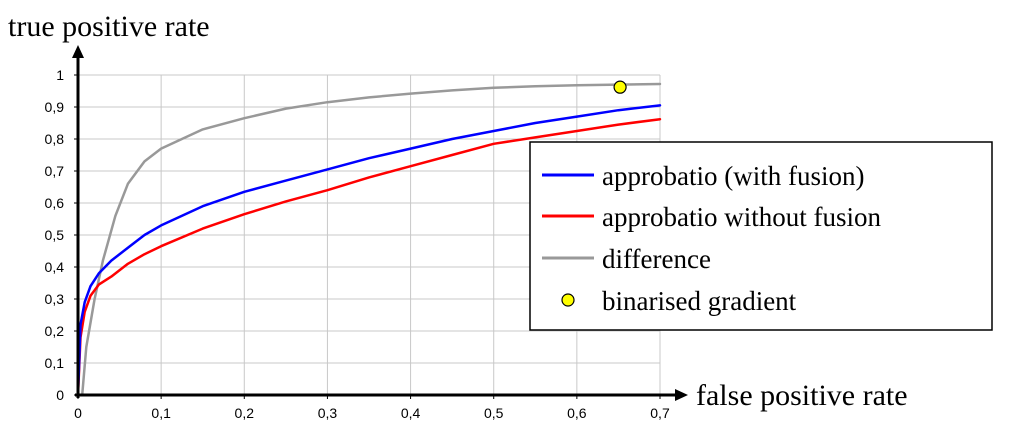 Image resolution: width=1024 pixels, height=434 pixels. I want to click on y-tick-label: 0,2, so click(55, 331).